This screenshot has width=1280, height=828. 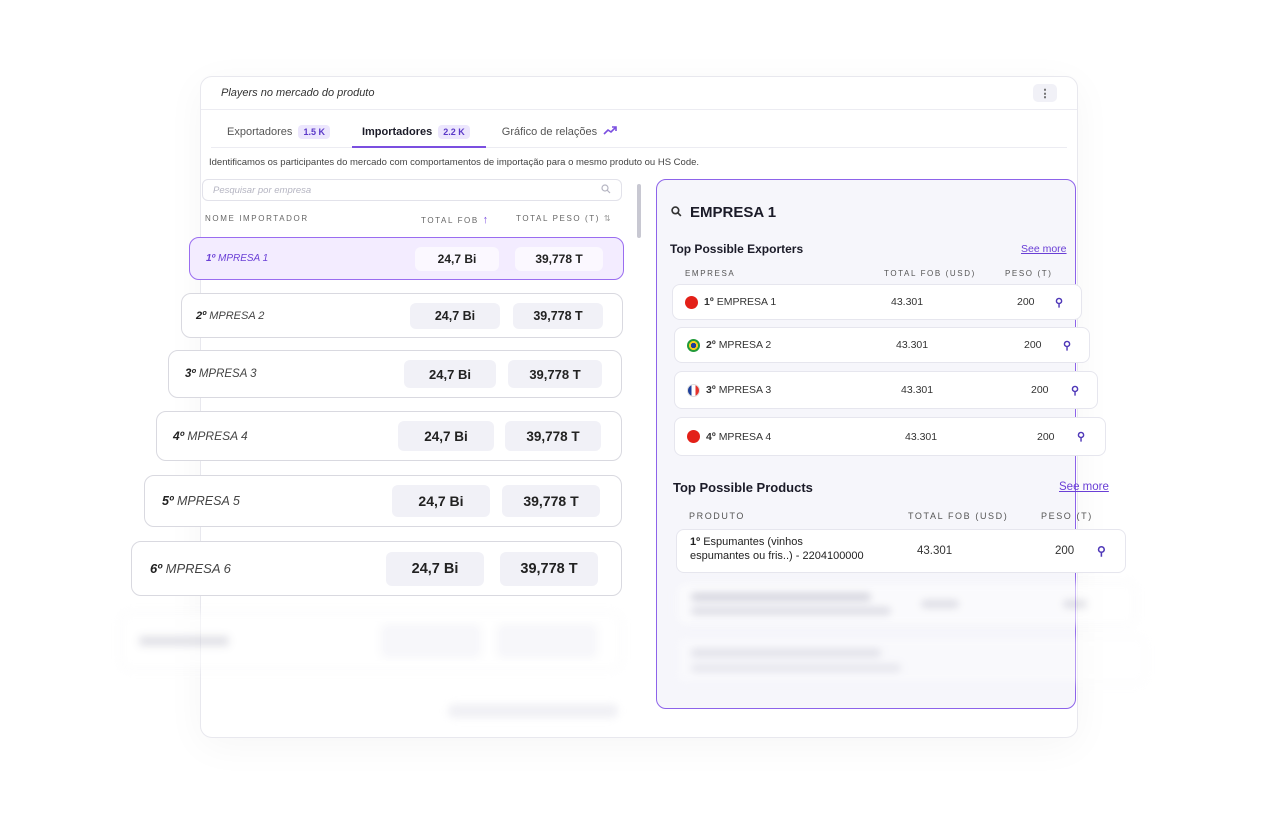 What do you see at coordinates (184, 641) in the screenshot?
I see `blurred-name` at bounding box center [184, 641].